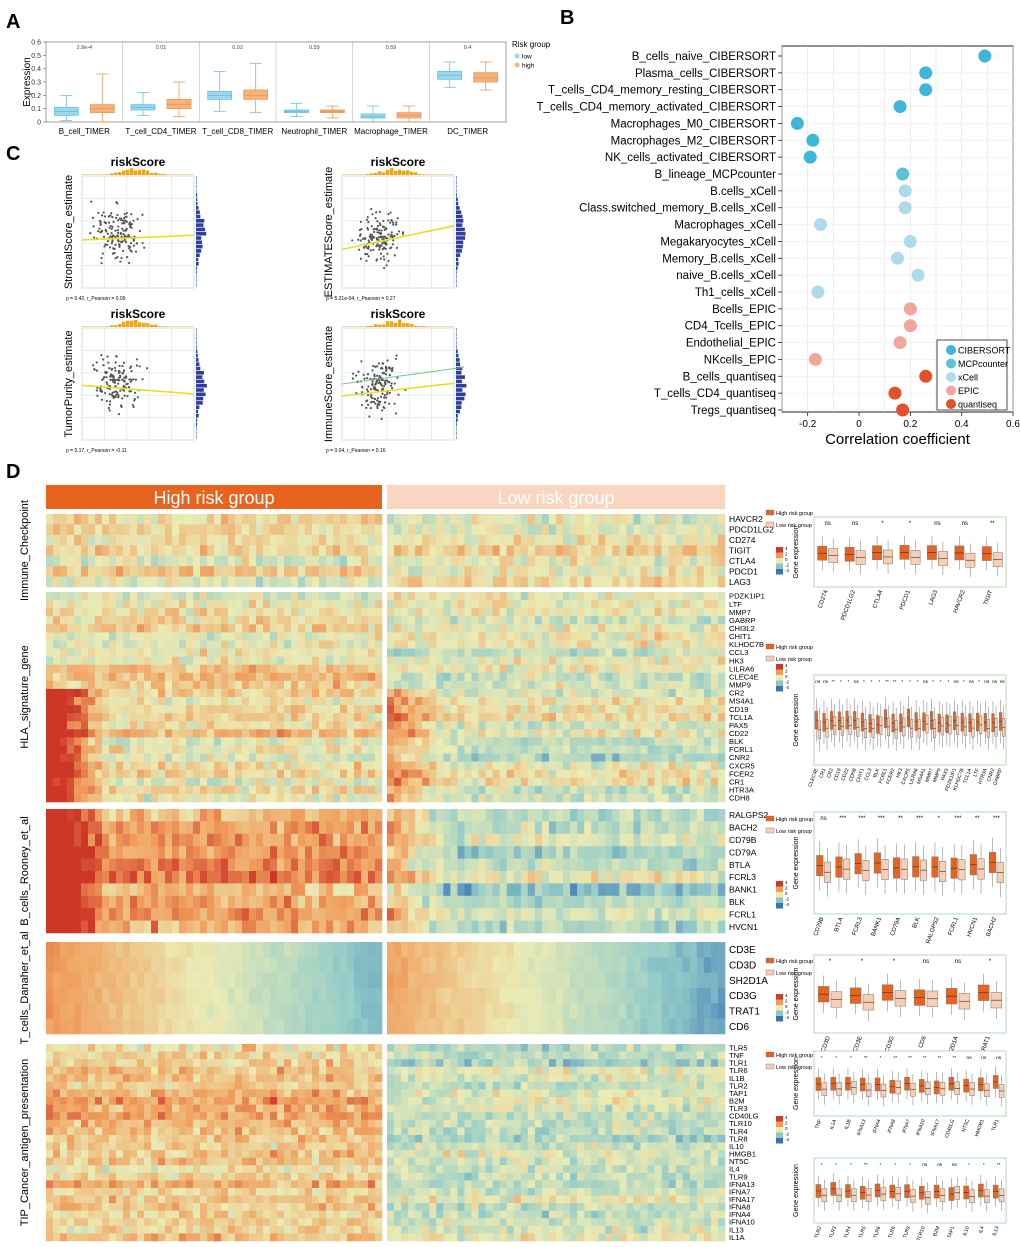 Image resolution: width=1020 pixels, height=1247 pixels. I want to click on scatter-title: riskScore, so click(398, 162).